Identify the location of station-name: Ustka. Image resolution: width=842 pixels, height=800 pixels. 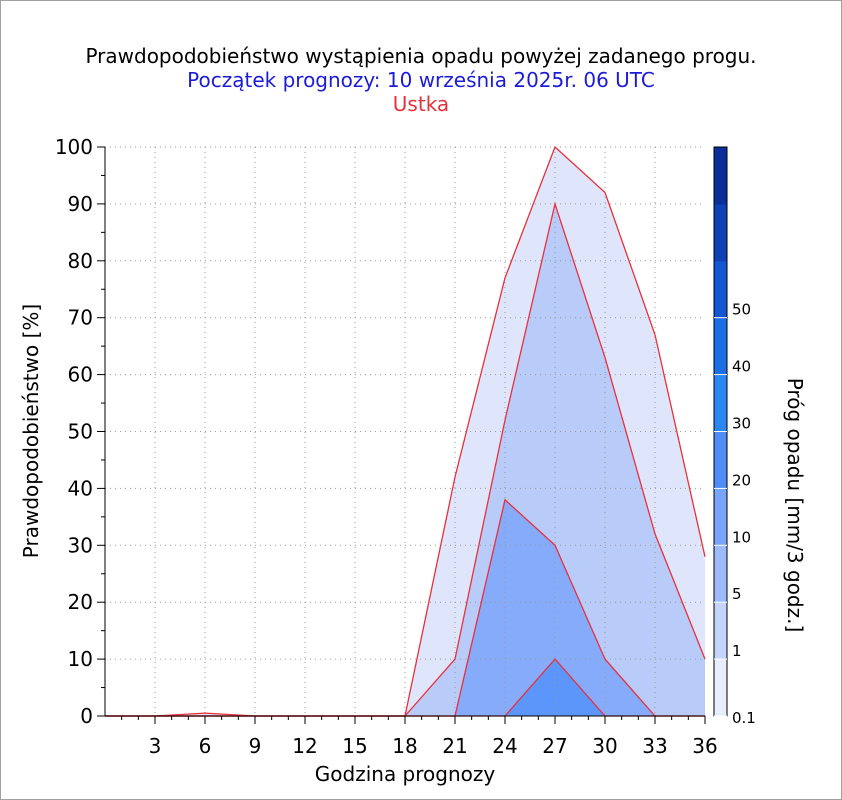
(421, 104).